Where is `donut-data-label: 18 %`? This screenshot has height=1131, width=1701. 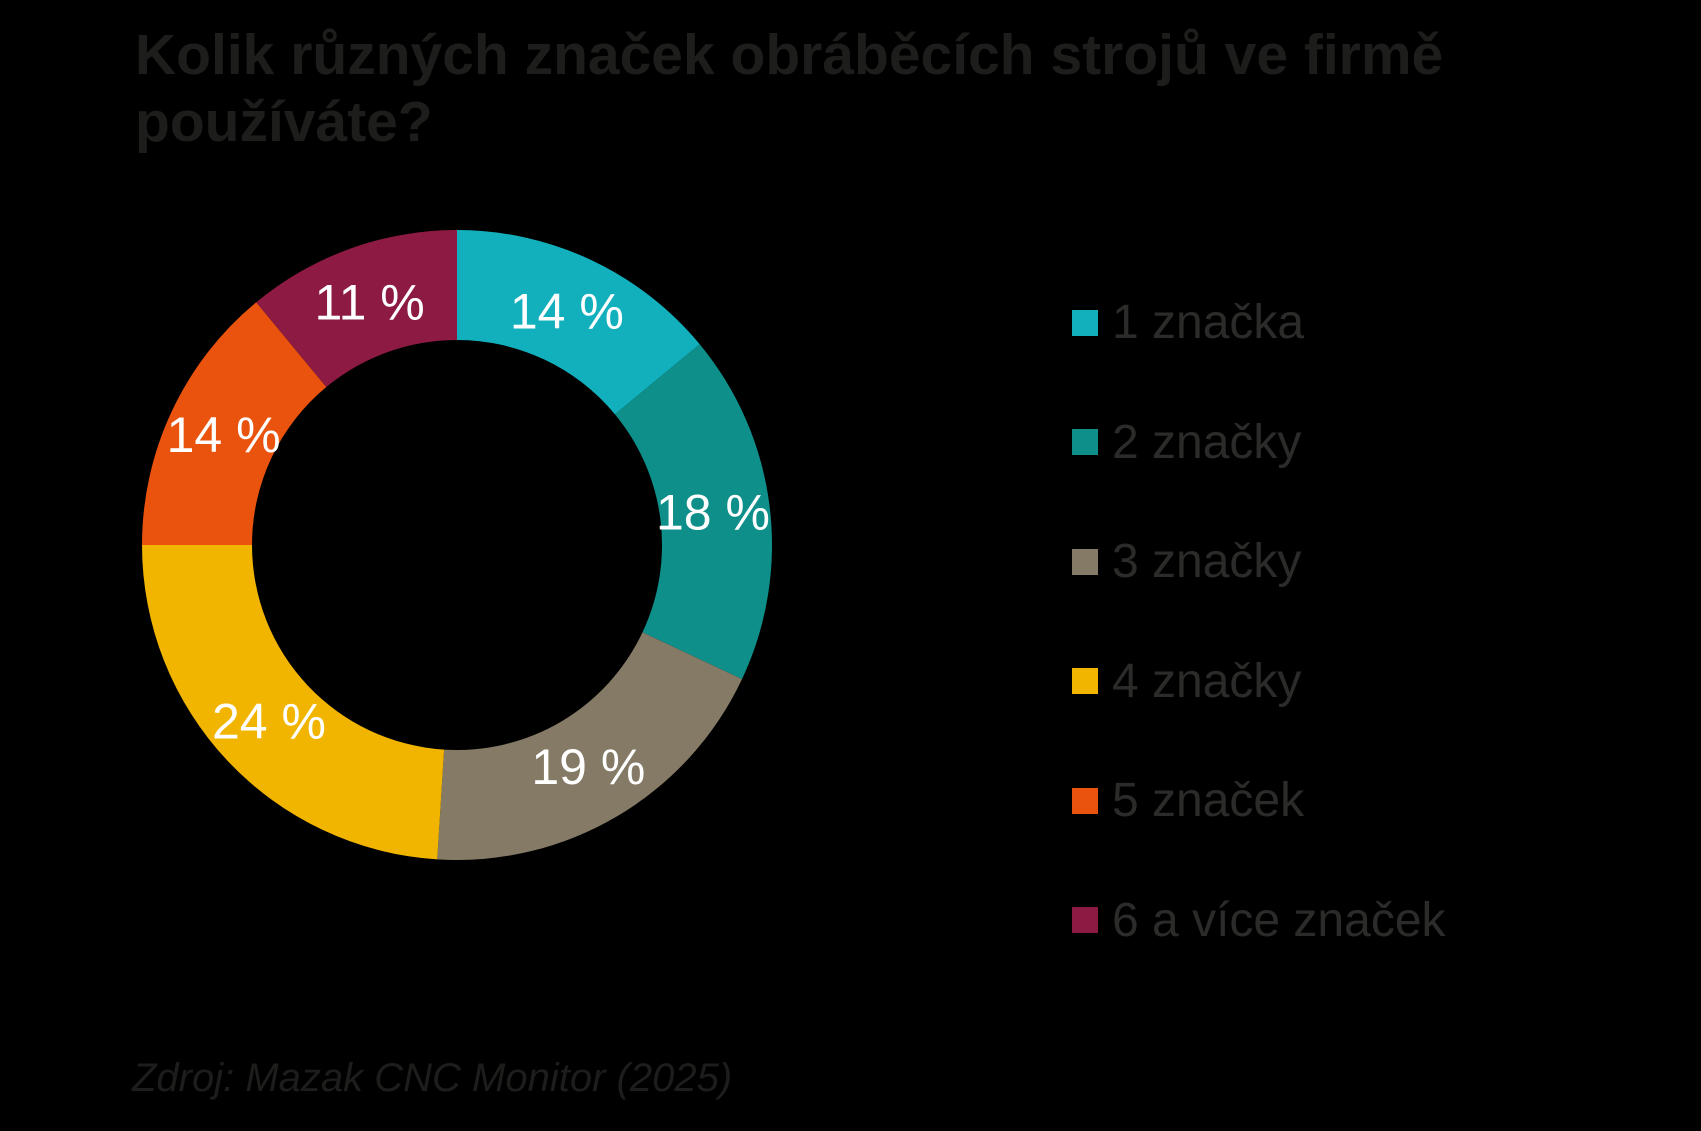
donut-data-label: 18 % is located at coordinates (713, 513).